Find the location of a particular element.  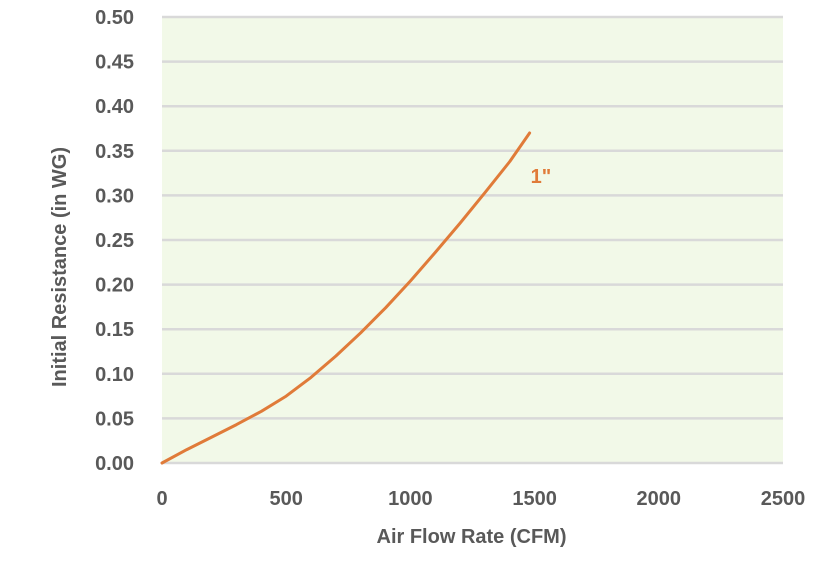

y-tick-label: 0.05 is located at coordinates (114, 419).